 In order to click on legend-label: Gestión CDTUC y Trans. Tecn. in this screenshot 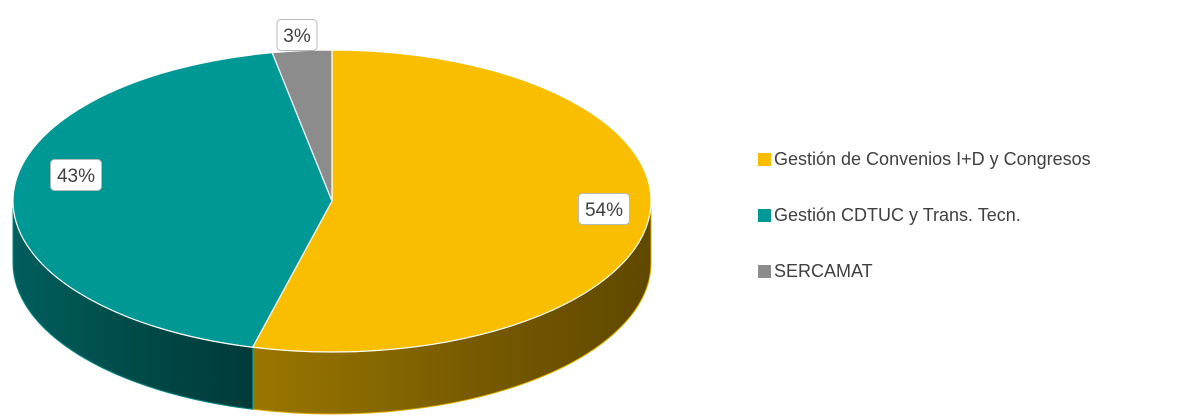, I will do `click(897, 214)`.